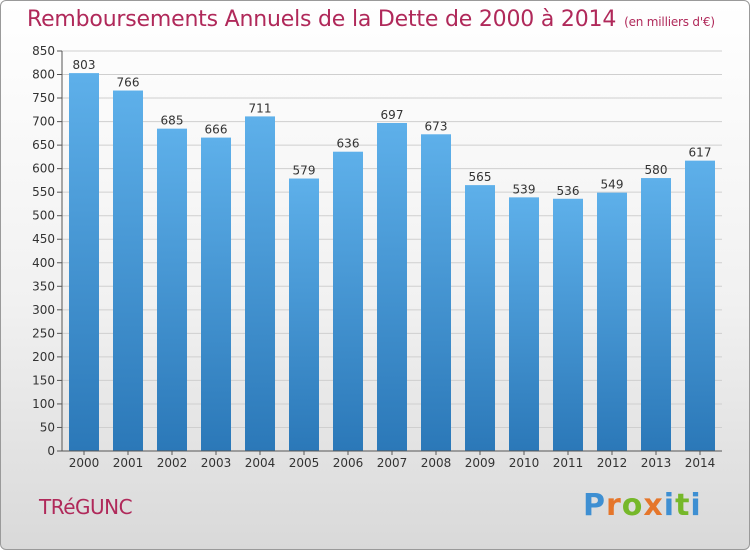 The image size is (750, 550). I want to click on bar-value-label: 673, so click(436, 126).